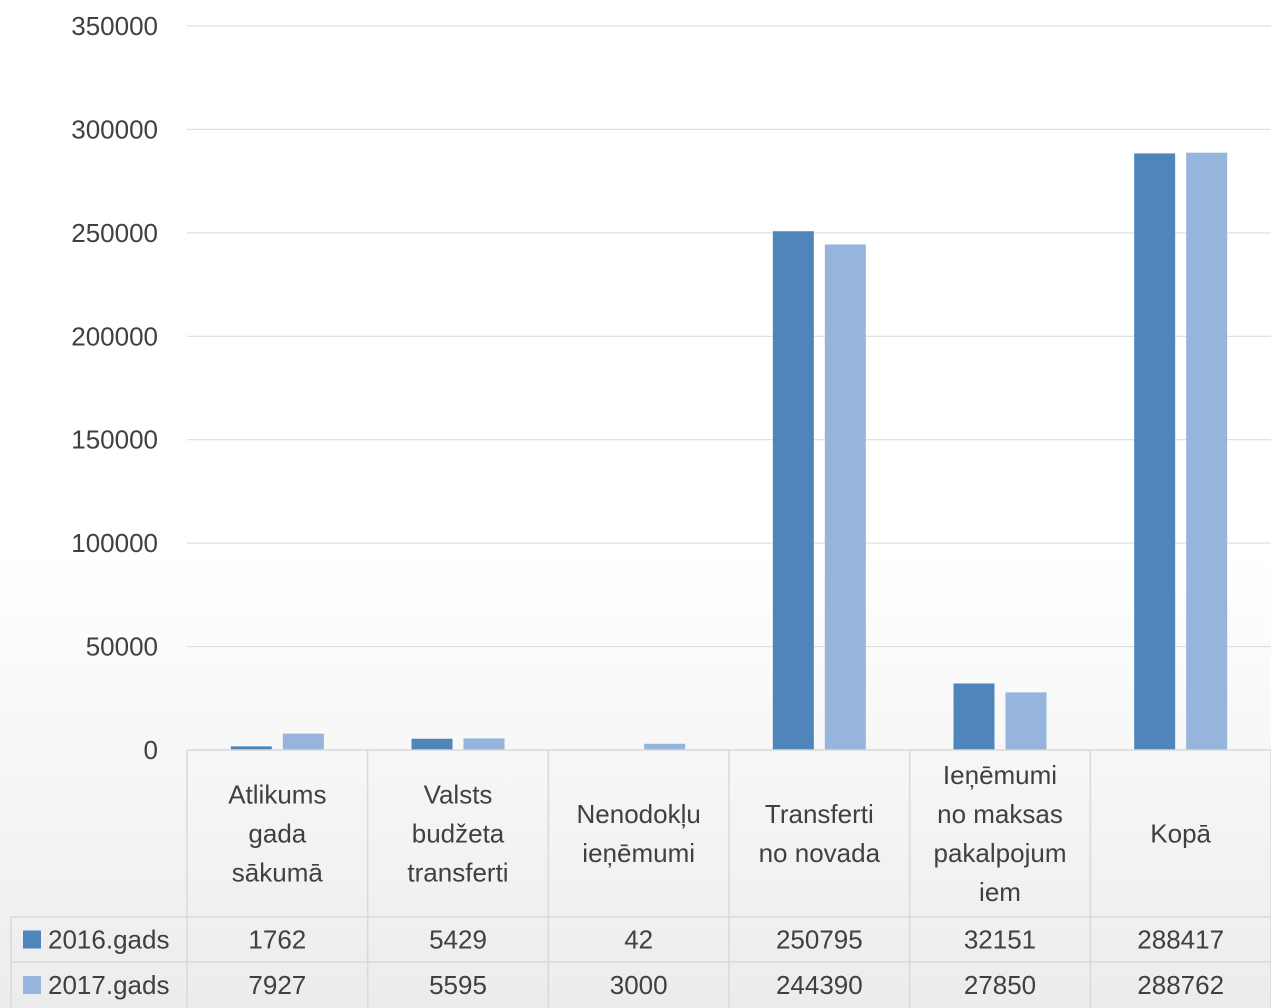 The height and width of the screenshot is (1008, 1271). I want to click on data-label: 288417, so click(1180, 940).